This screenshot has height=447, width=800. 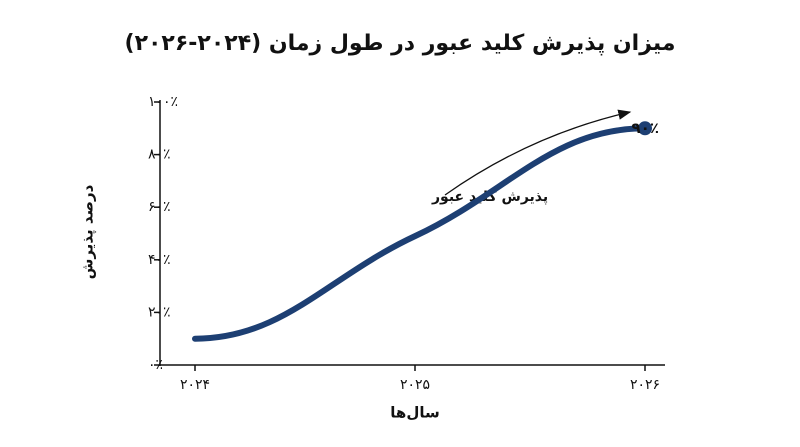 I want to click on point, so click(x=645, y=128).